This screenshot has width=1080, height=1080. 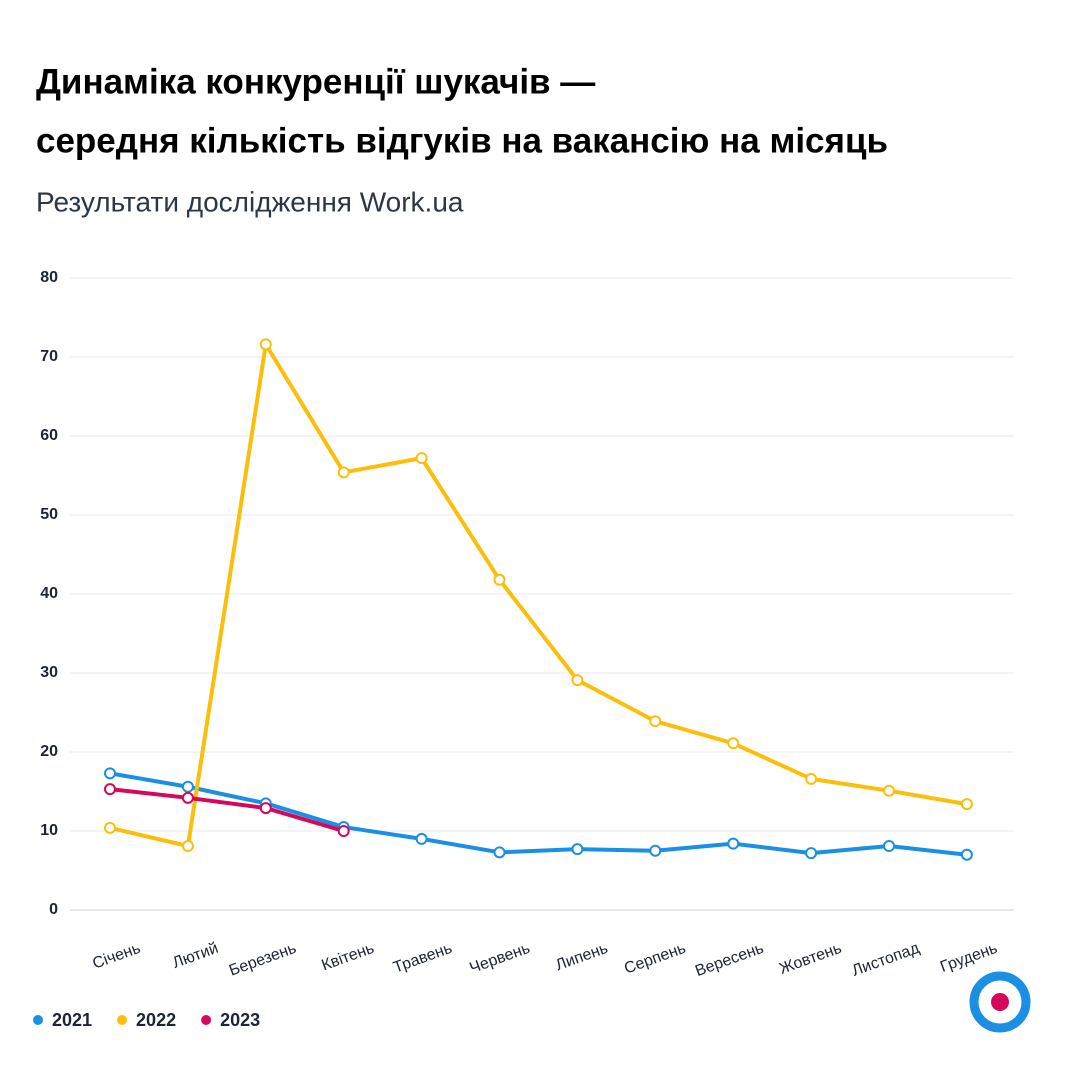 What do you see at coordinates (729, 960) in the screenshot?
I see `x-tick-label: Вересень` at bounding box center [729, 960].